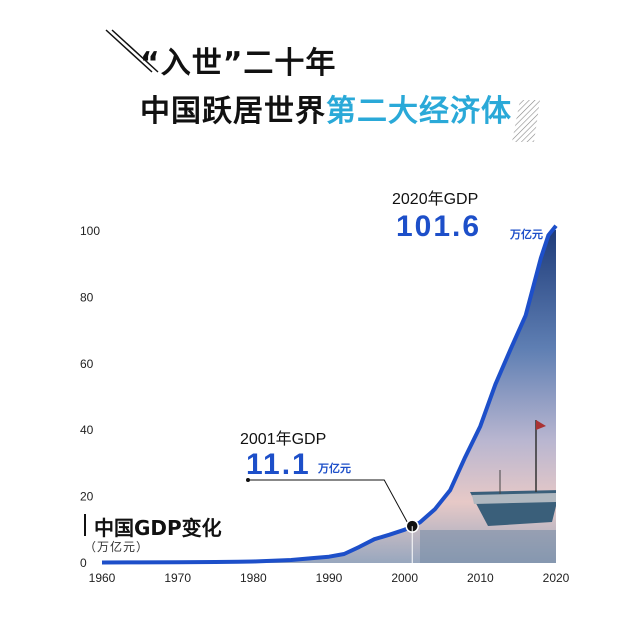 Image resolution: width=640 pixels, height=626 pixels. What do you see at coordinates (526, 121) in the screenshot?
I see `hatch-decoration` at bounding box center [526, 121].